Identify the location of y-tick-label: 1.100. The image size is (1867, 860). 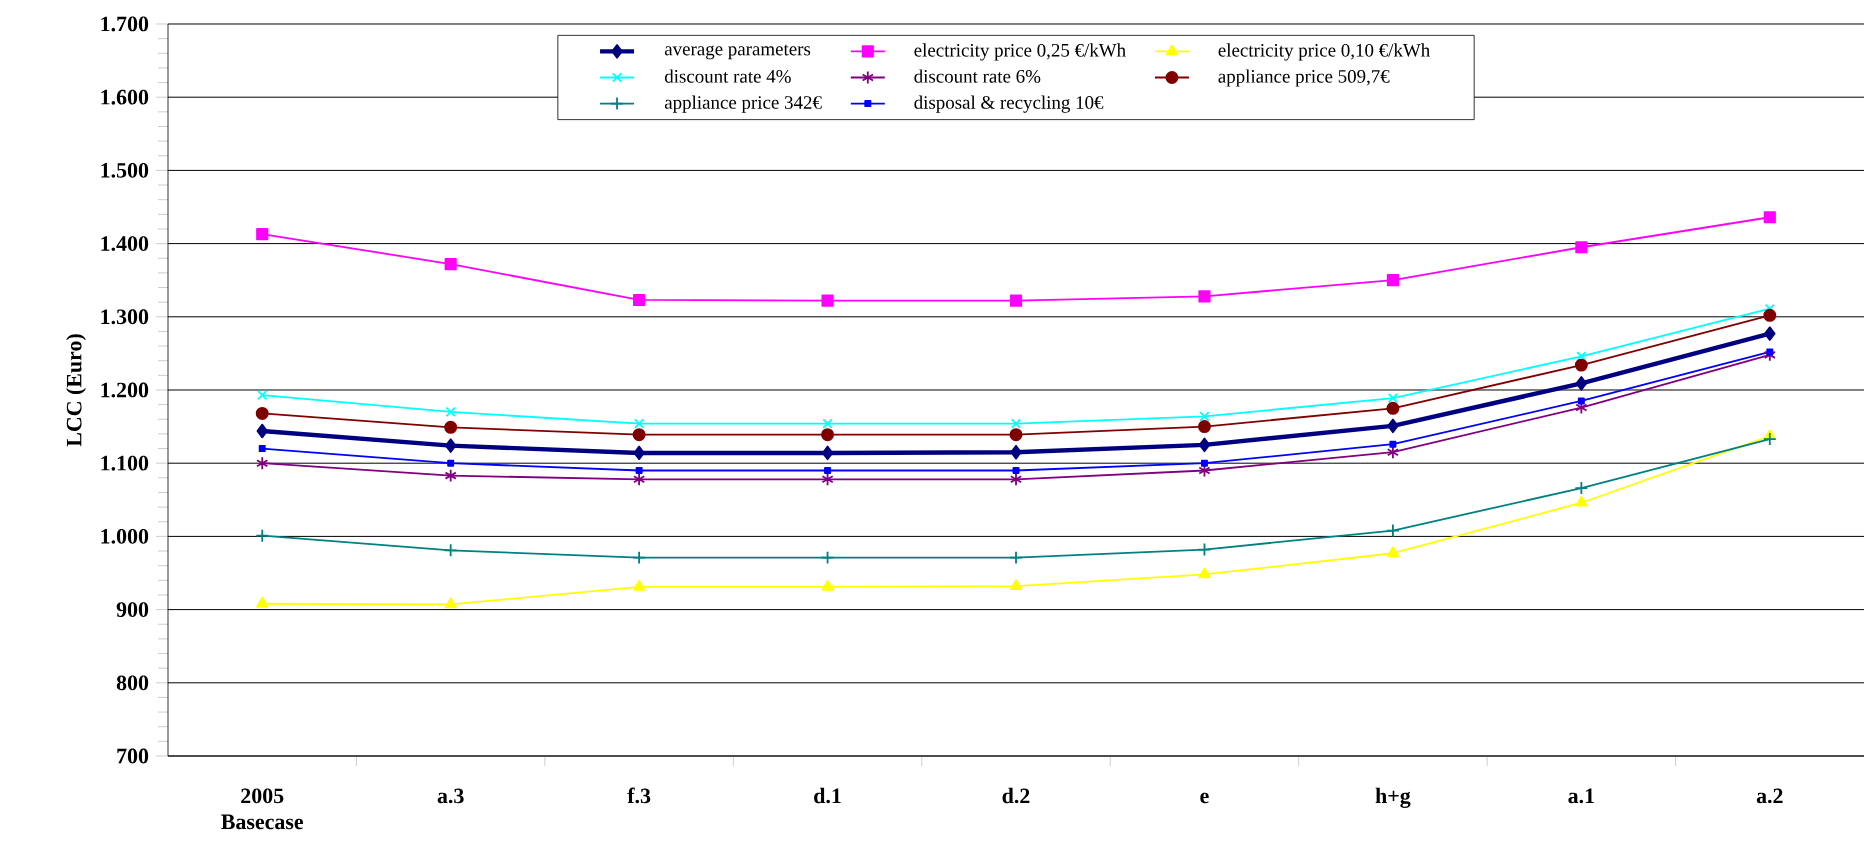
(125, 463).